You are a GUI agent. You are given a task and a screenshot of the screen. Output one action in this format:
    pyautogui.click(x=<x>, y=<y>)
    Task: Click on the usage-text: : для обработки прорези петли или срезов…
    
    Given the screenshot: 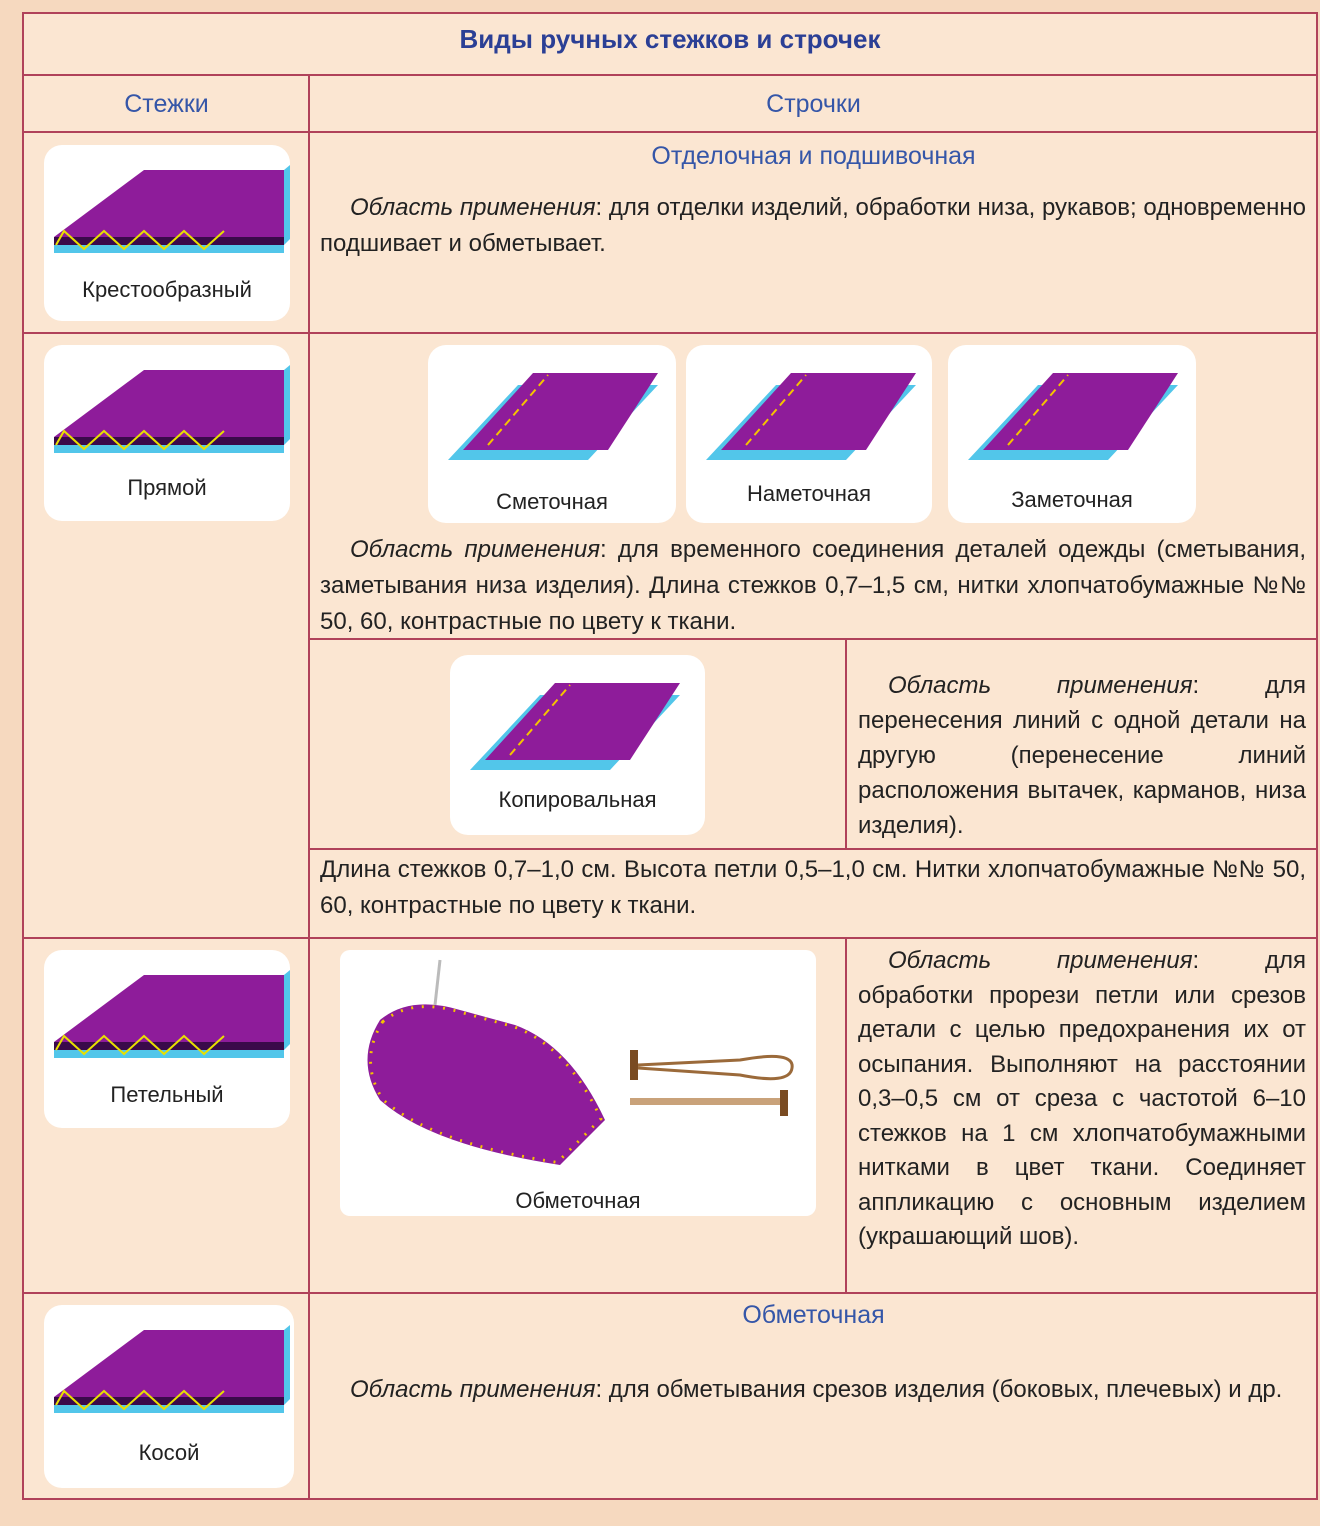 What is the action you would take?
    pyautogui.click(x=1082, y=1098)
    